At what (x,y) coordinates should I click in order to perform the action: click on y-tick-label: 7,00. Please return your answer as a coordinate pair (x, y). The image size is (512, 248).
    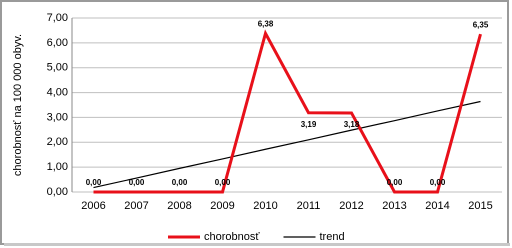
    Looking at the image, I should click on (57, 18).